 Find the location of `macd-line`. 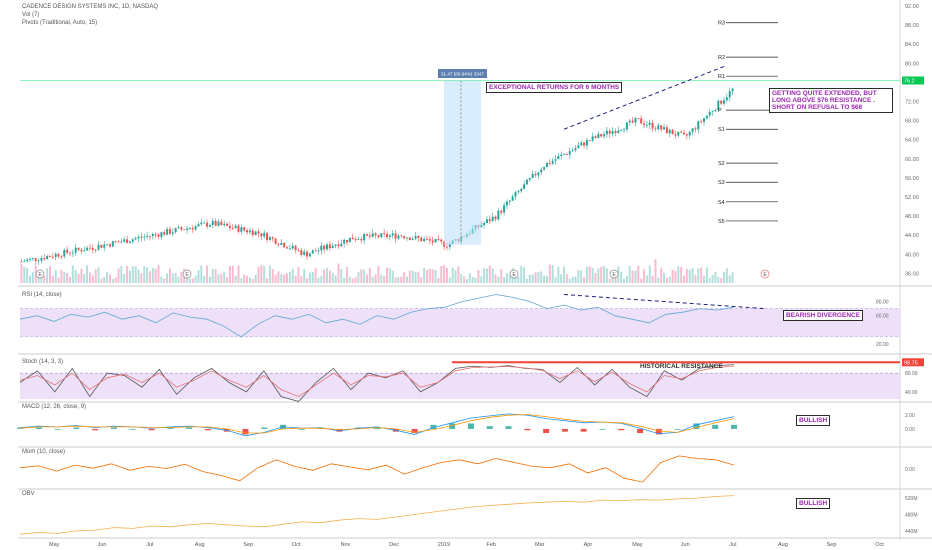

macd-line is located at coordinates (377, 424).